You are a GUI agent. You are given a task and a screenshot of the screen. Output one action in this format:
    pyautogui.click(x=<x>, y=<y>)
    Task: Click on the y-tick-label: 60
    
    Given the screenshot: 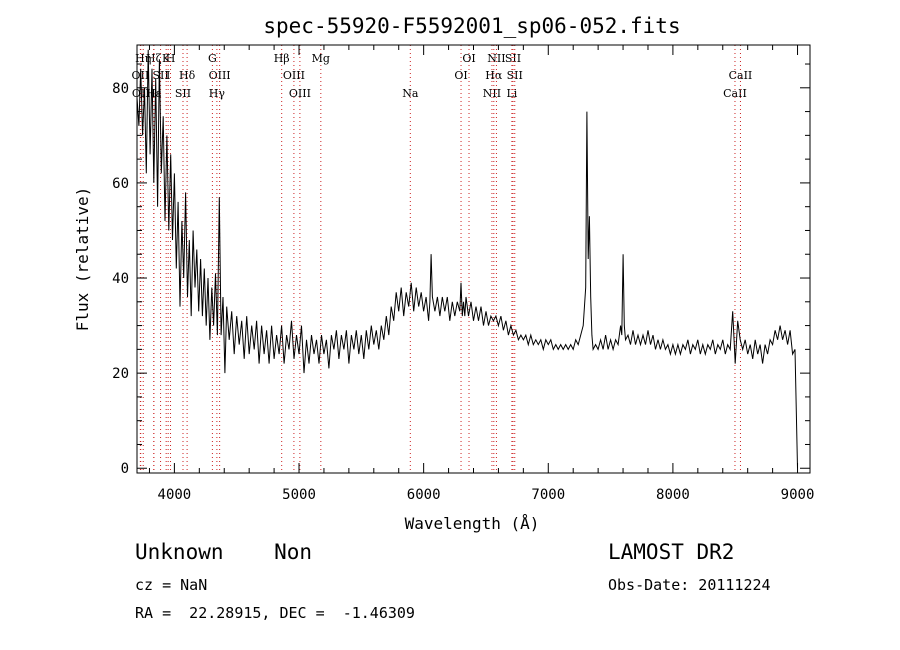 What is the action you would take?
    pyautogui.click(x=120, y=184)
    